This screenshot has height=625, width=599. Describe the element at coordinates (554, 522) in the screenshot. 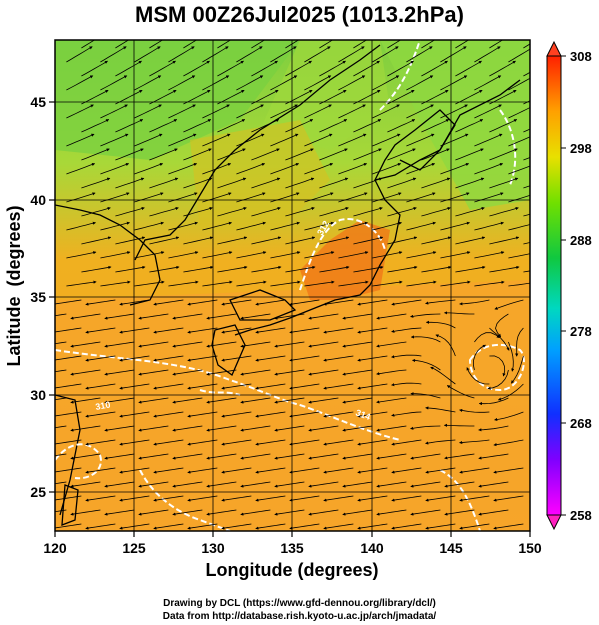

I see `colorbar-min-arrow` at that location.